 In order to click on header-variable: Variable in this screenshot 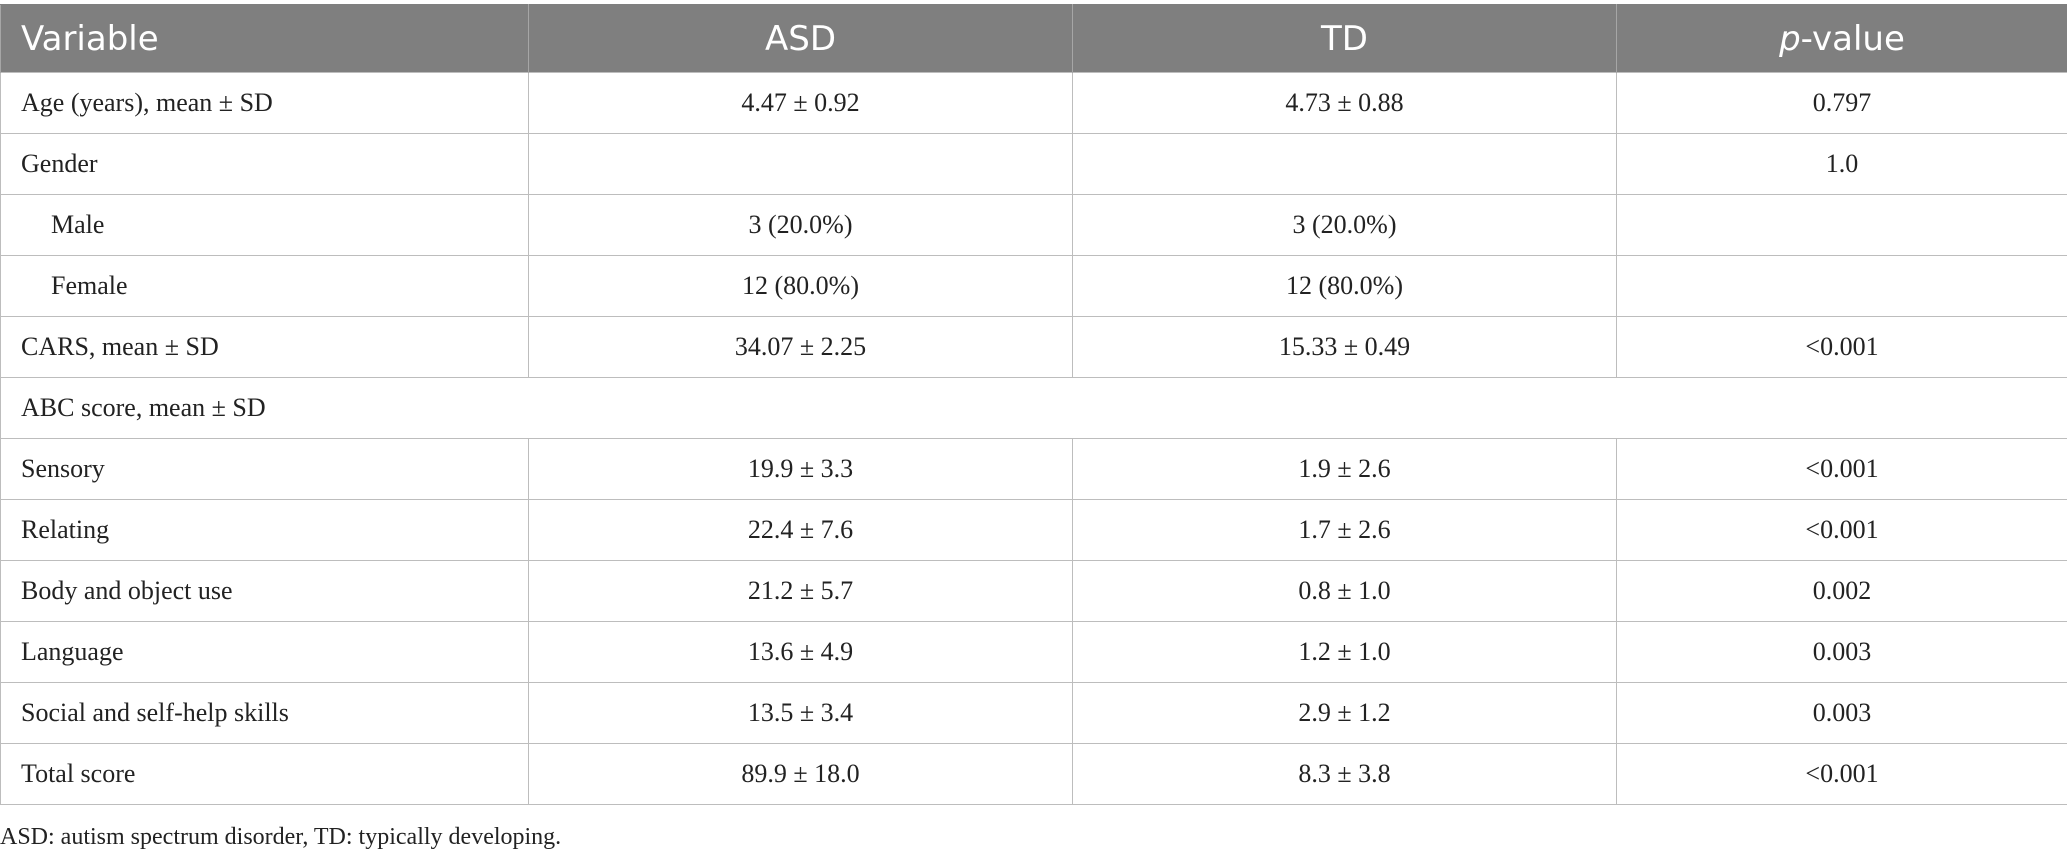, I will do `click(264, 38)`.